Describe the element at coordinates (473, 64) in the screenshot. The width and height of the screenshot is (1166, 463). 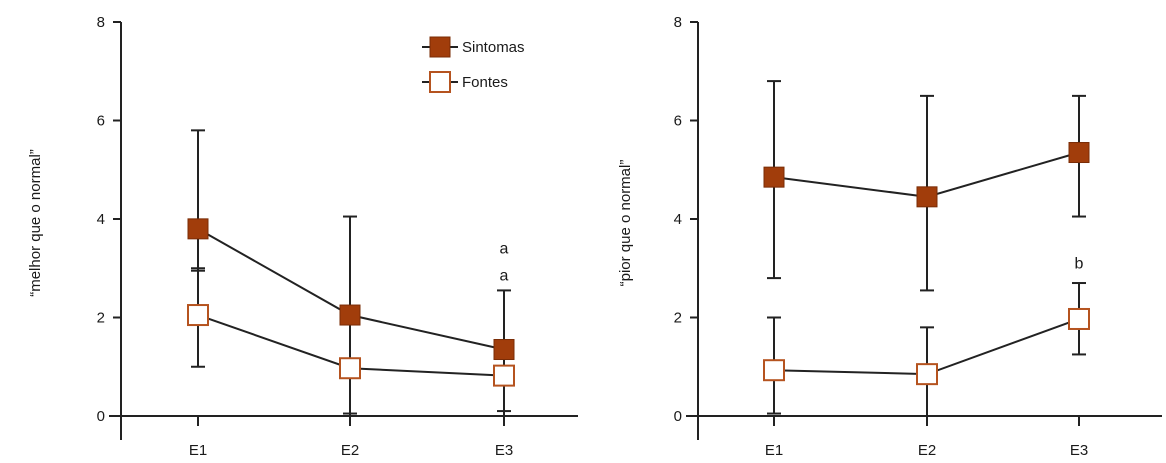
I see `legend: Sintomas Fontes` at that location.